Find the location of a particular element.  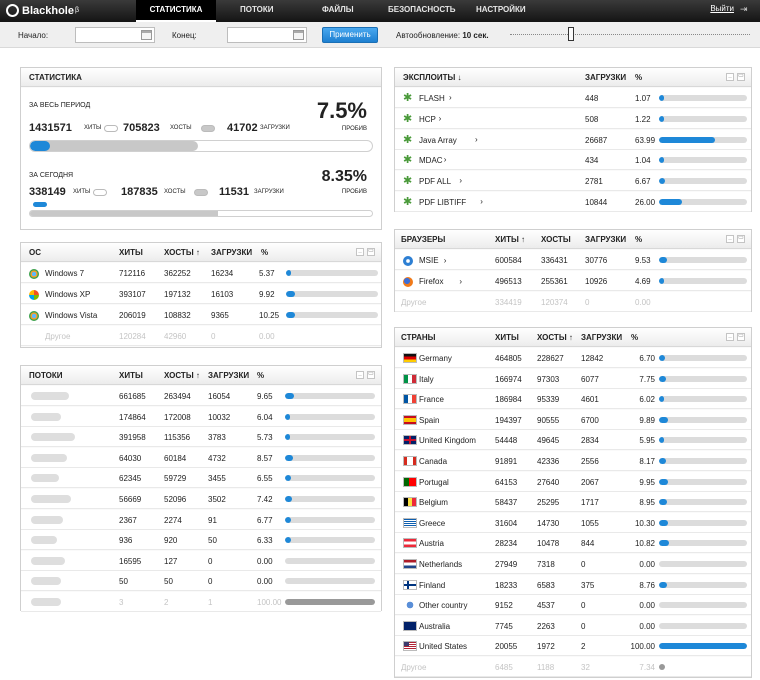

logout-link: Выйти is located at coordinates (722, 8).